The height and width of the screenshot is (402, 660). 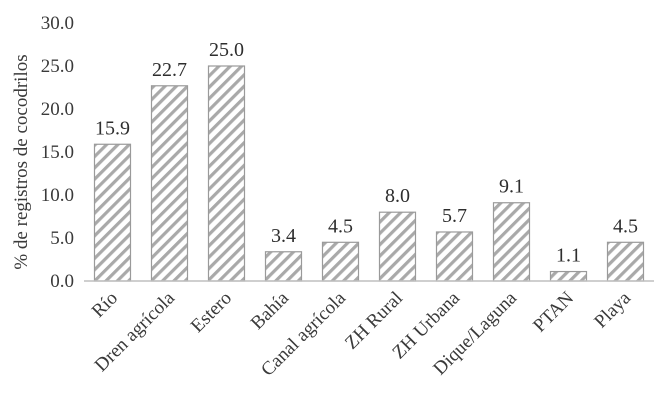 I want to click on y-tick-label: 15.0, so click(x=57, y=152).